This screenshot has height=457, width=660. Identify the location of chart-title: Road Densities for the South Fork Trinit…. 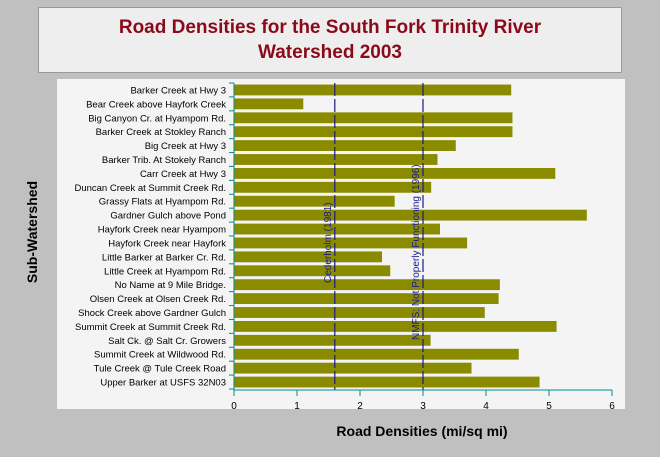
(330, 40).